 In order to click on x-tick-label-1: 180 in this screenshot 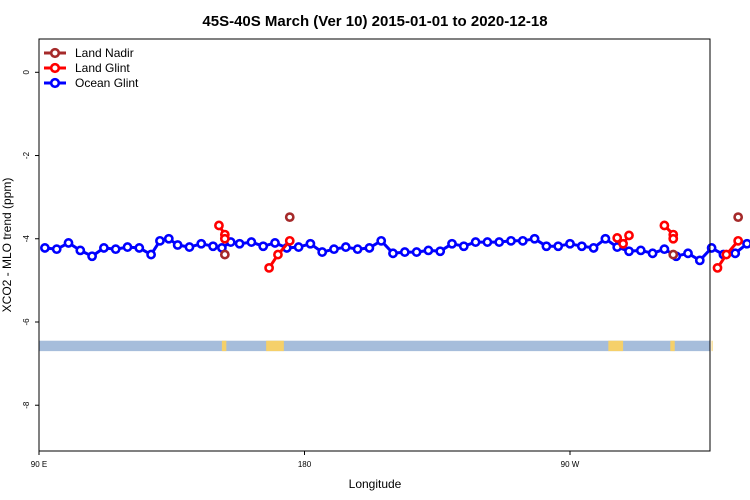, I will do `click(305, 464)`.